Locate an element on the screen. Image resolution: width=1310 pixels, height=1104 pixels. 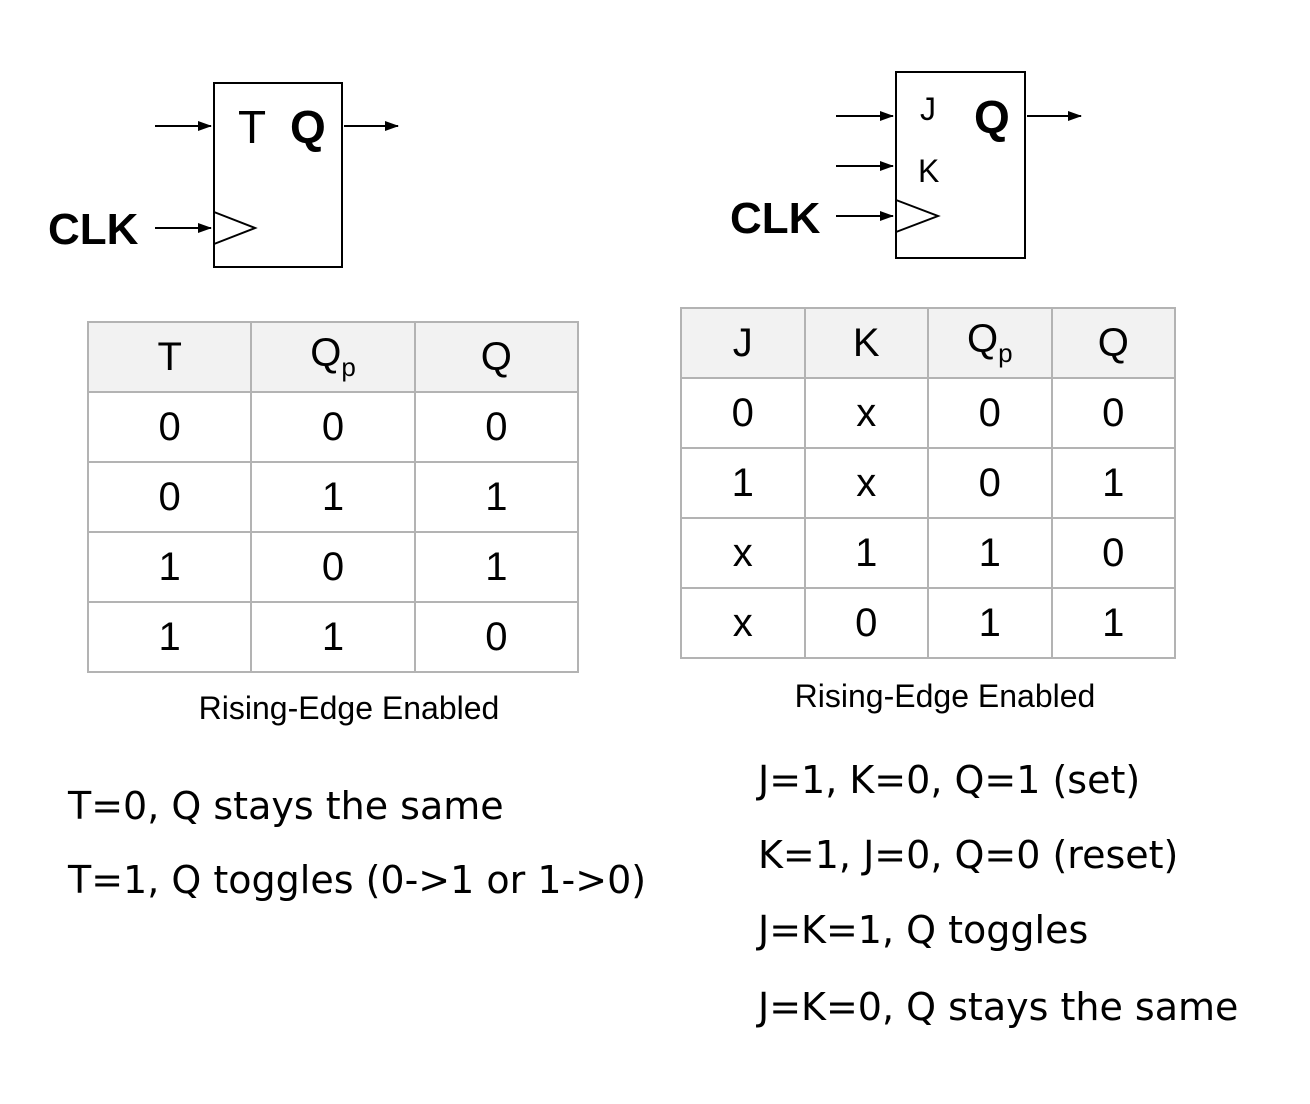
t-flipflop-symbol: T Q CLK is located at coordinates (223, 175).